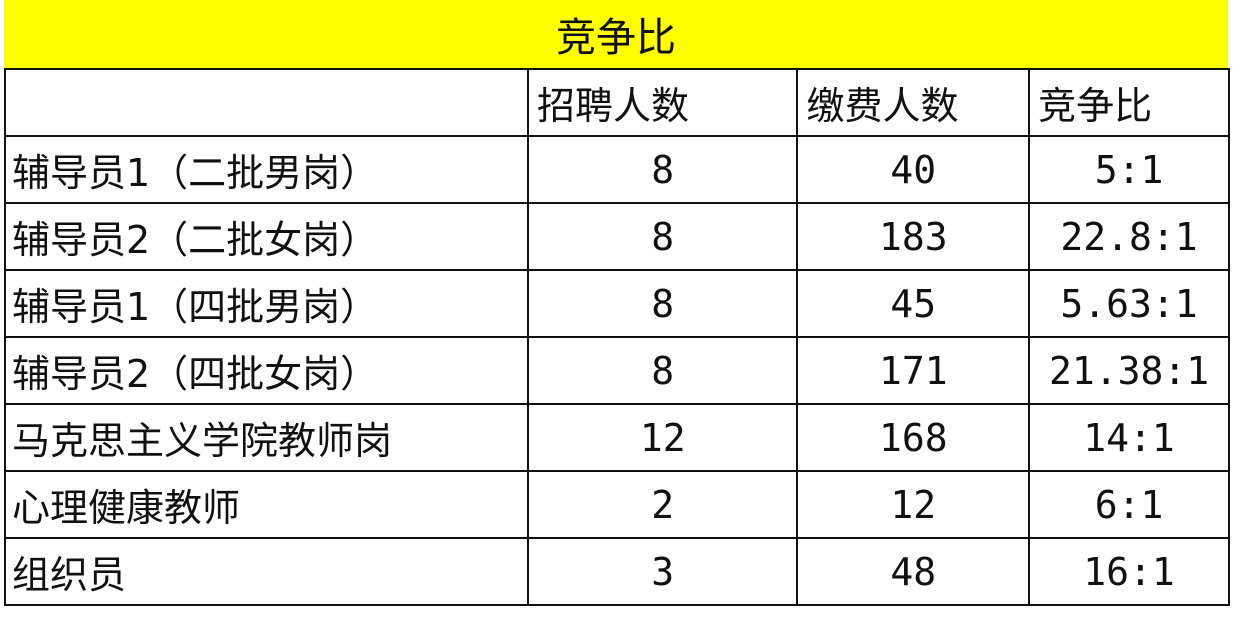  I want to click on cell-ratio: 5:1, so click(1129, 169).